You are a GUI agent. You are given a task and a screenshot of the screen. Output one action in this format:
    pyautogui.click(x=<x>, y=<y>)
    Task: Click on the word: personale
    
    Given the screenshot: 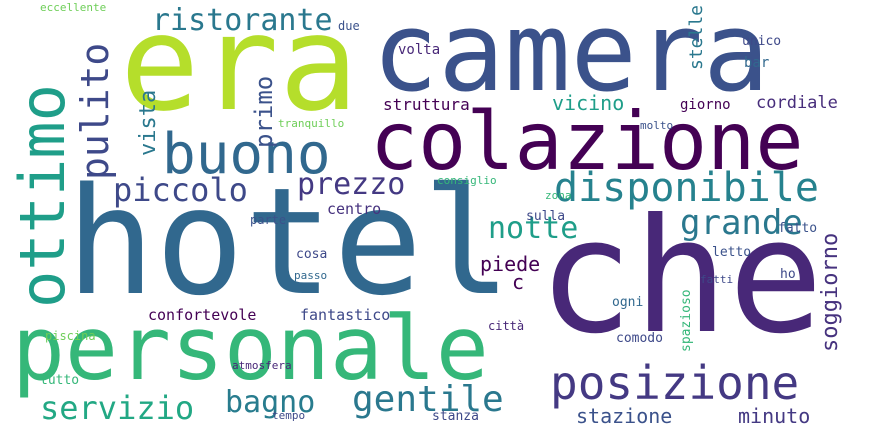 What is the action you would take?
    pyautogui.click(x=250, y=348)
    